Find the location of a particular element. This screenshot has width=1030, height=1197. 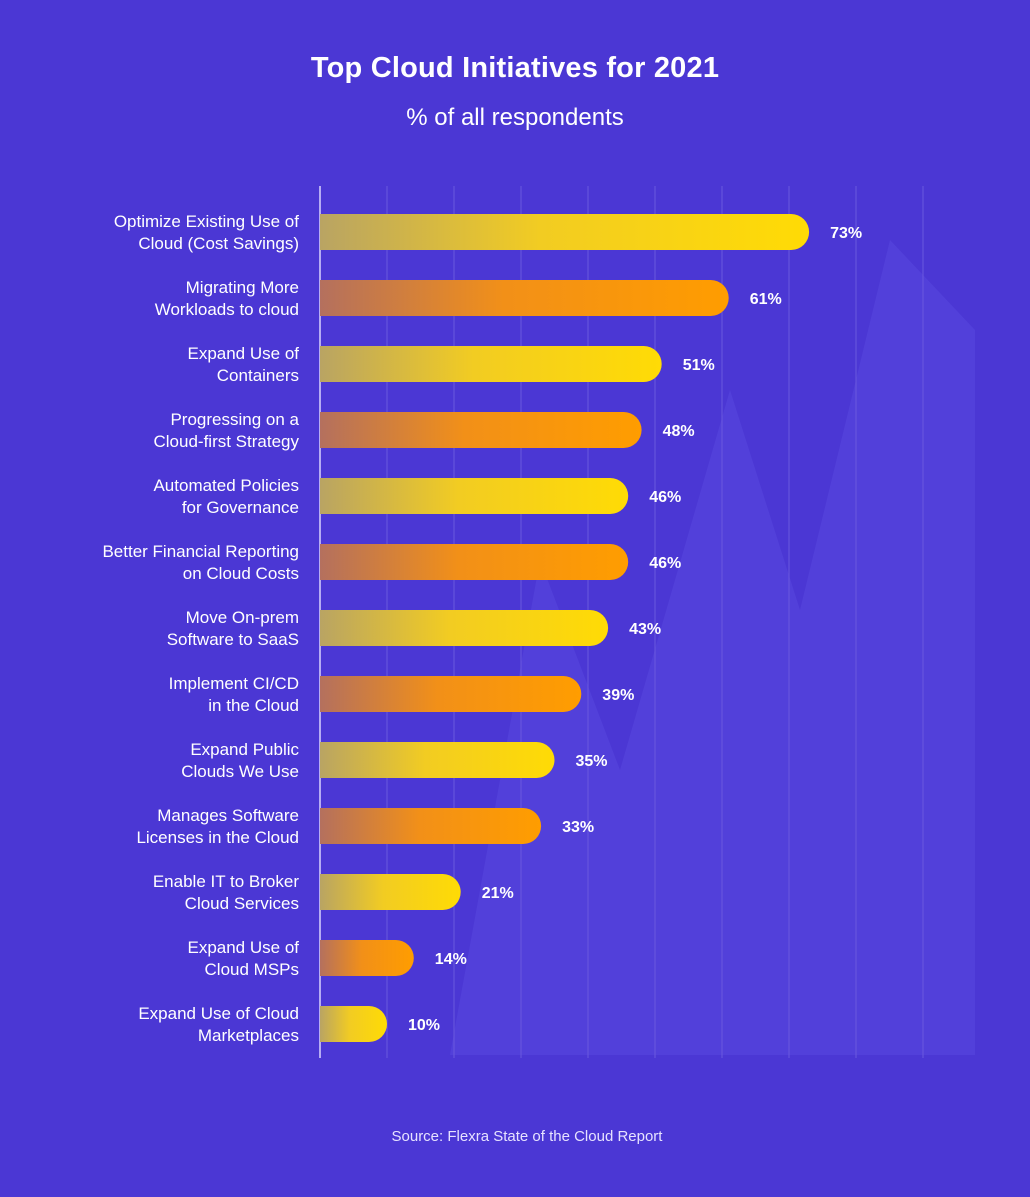

value-label: 21% is located at coordinates (498, 893).